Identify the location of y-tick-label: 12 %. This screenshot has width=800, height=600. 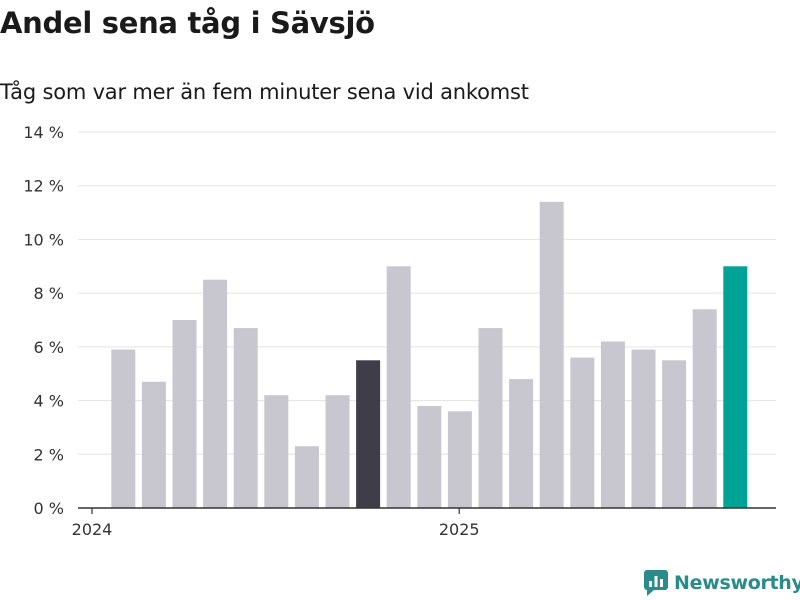
(43, 186).